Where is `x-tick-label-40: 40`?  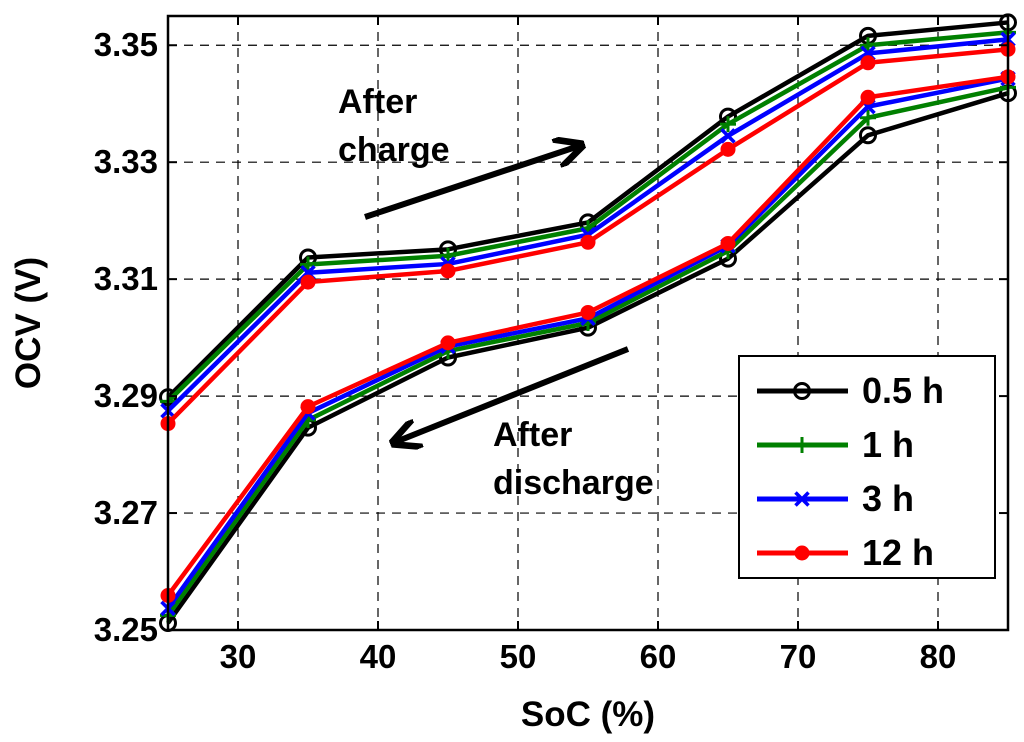
x-tick-label-40: 40 is located at coordinates (378, 656).